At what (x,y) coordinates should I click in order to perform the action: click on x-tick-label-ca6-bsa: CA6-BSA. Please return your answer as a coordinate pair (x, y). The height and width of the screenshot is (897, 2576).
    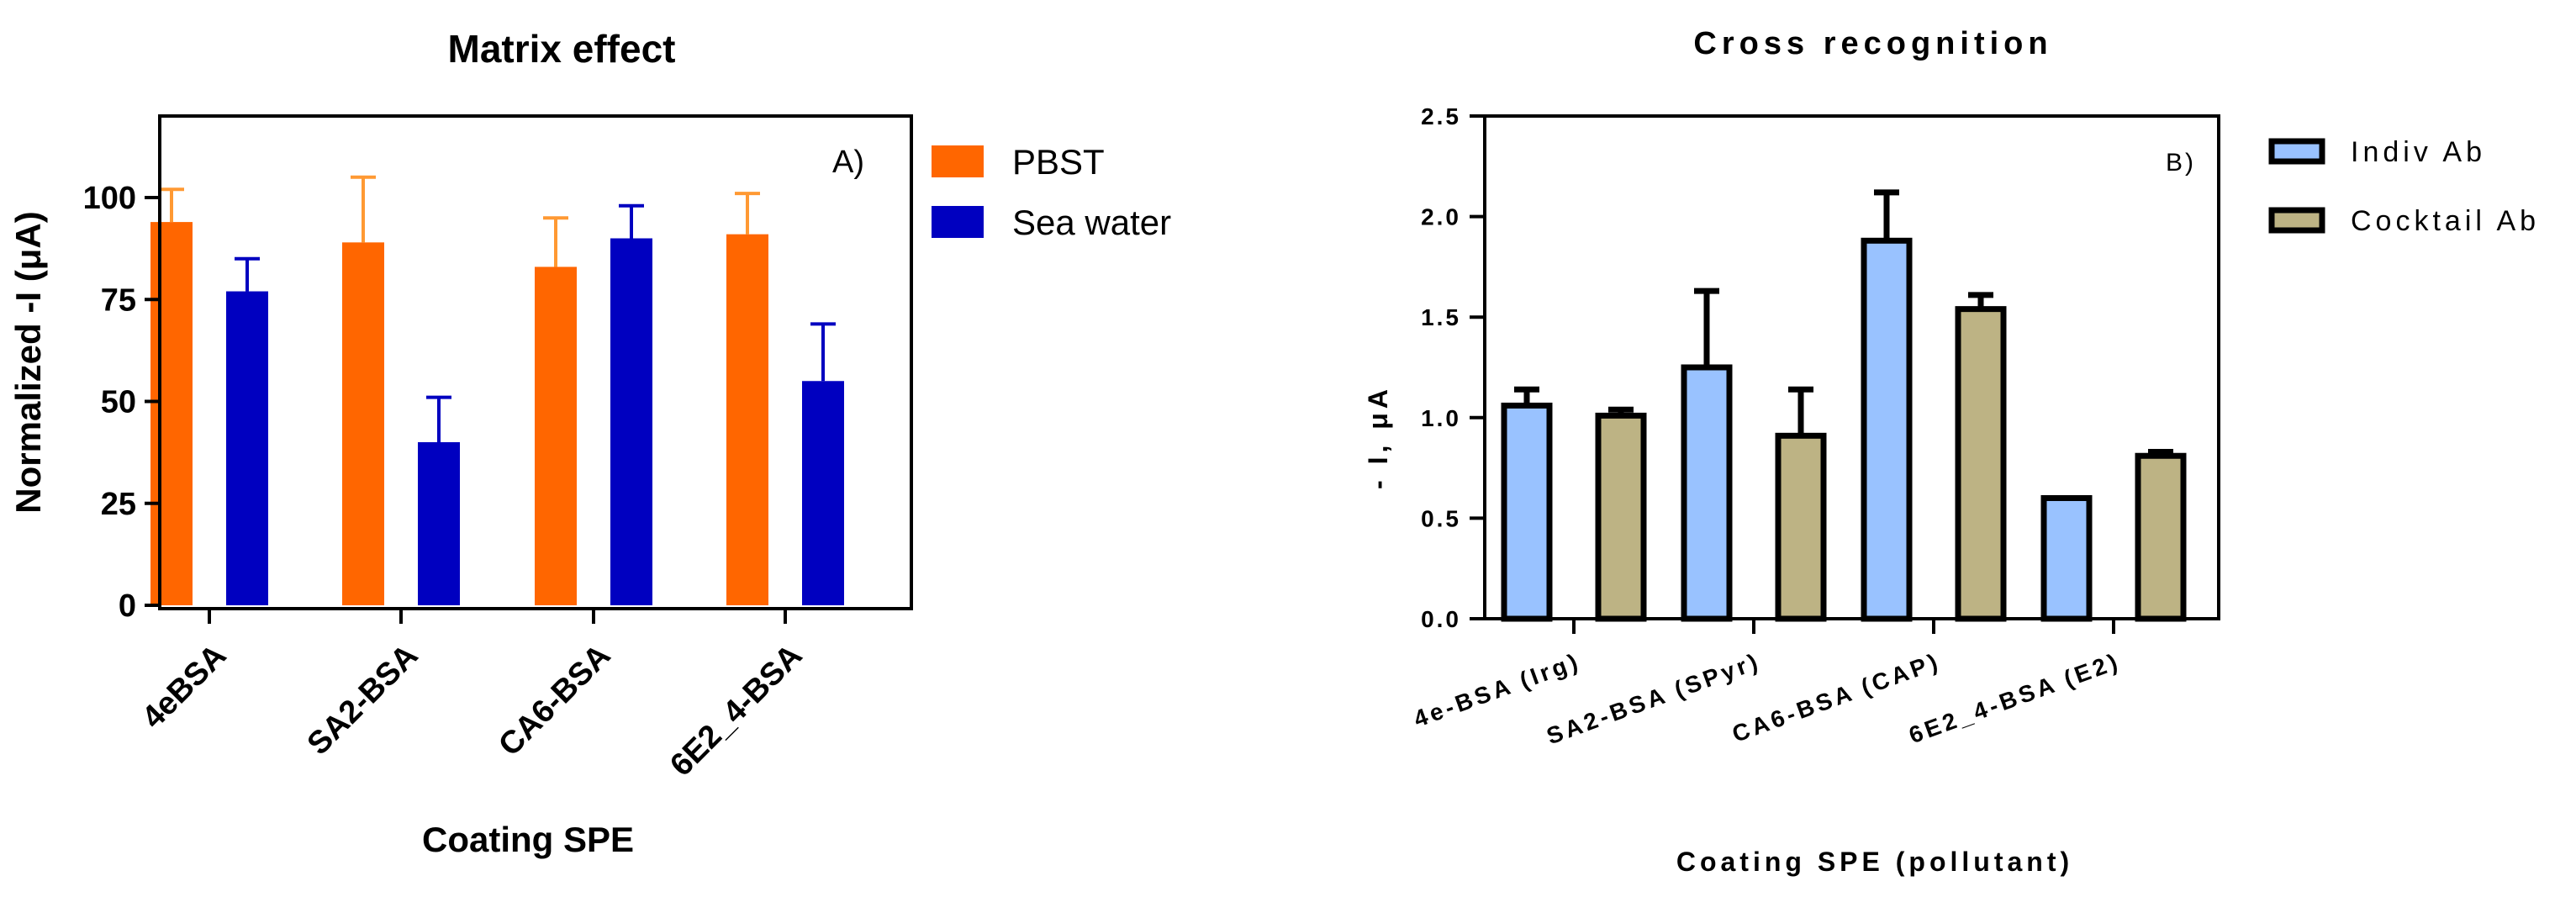
    Looking at the image, I should click on (555, 700).